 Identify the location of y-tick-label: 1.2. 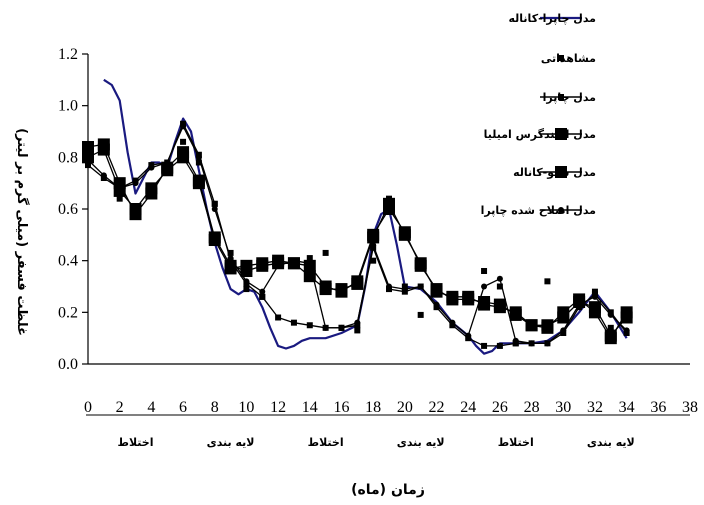
(68, 54).